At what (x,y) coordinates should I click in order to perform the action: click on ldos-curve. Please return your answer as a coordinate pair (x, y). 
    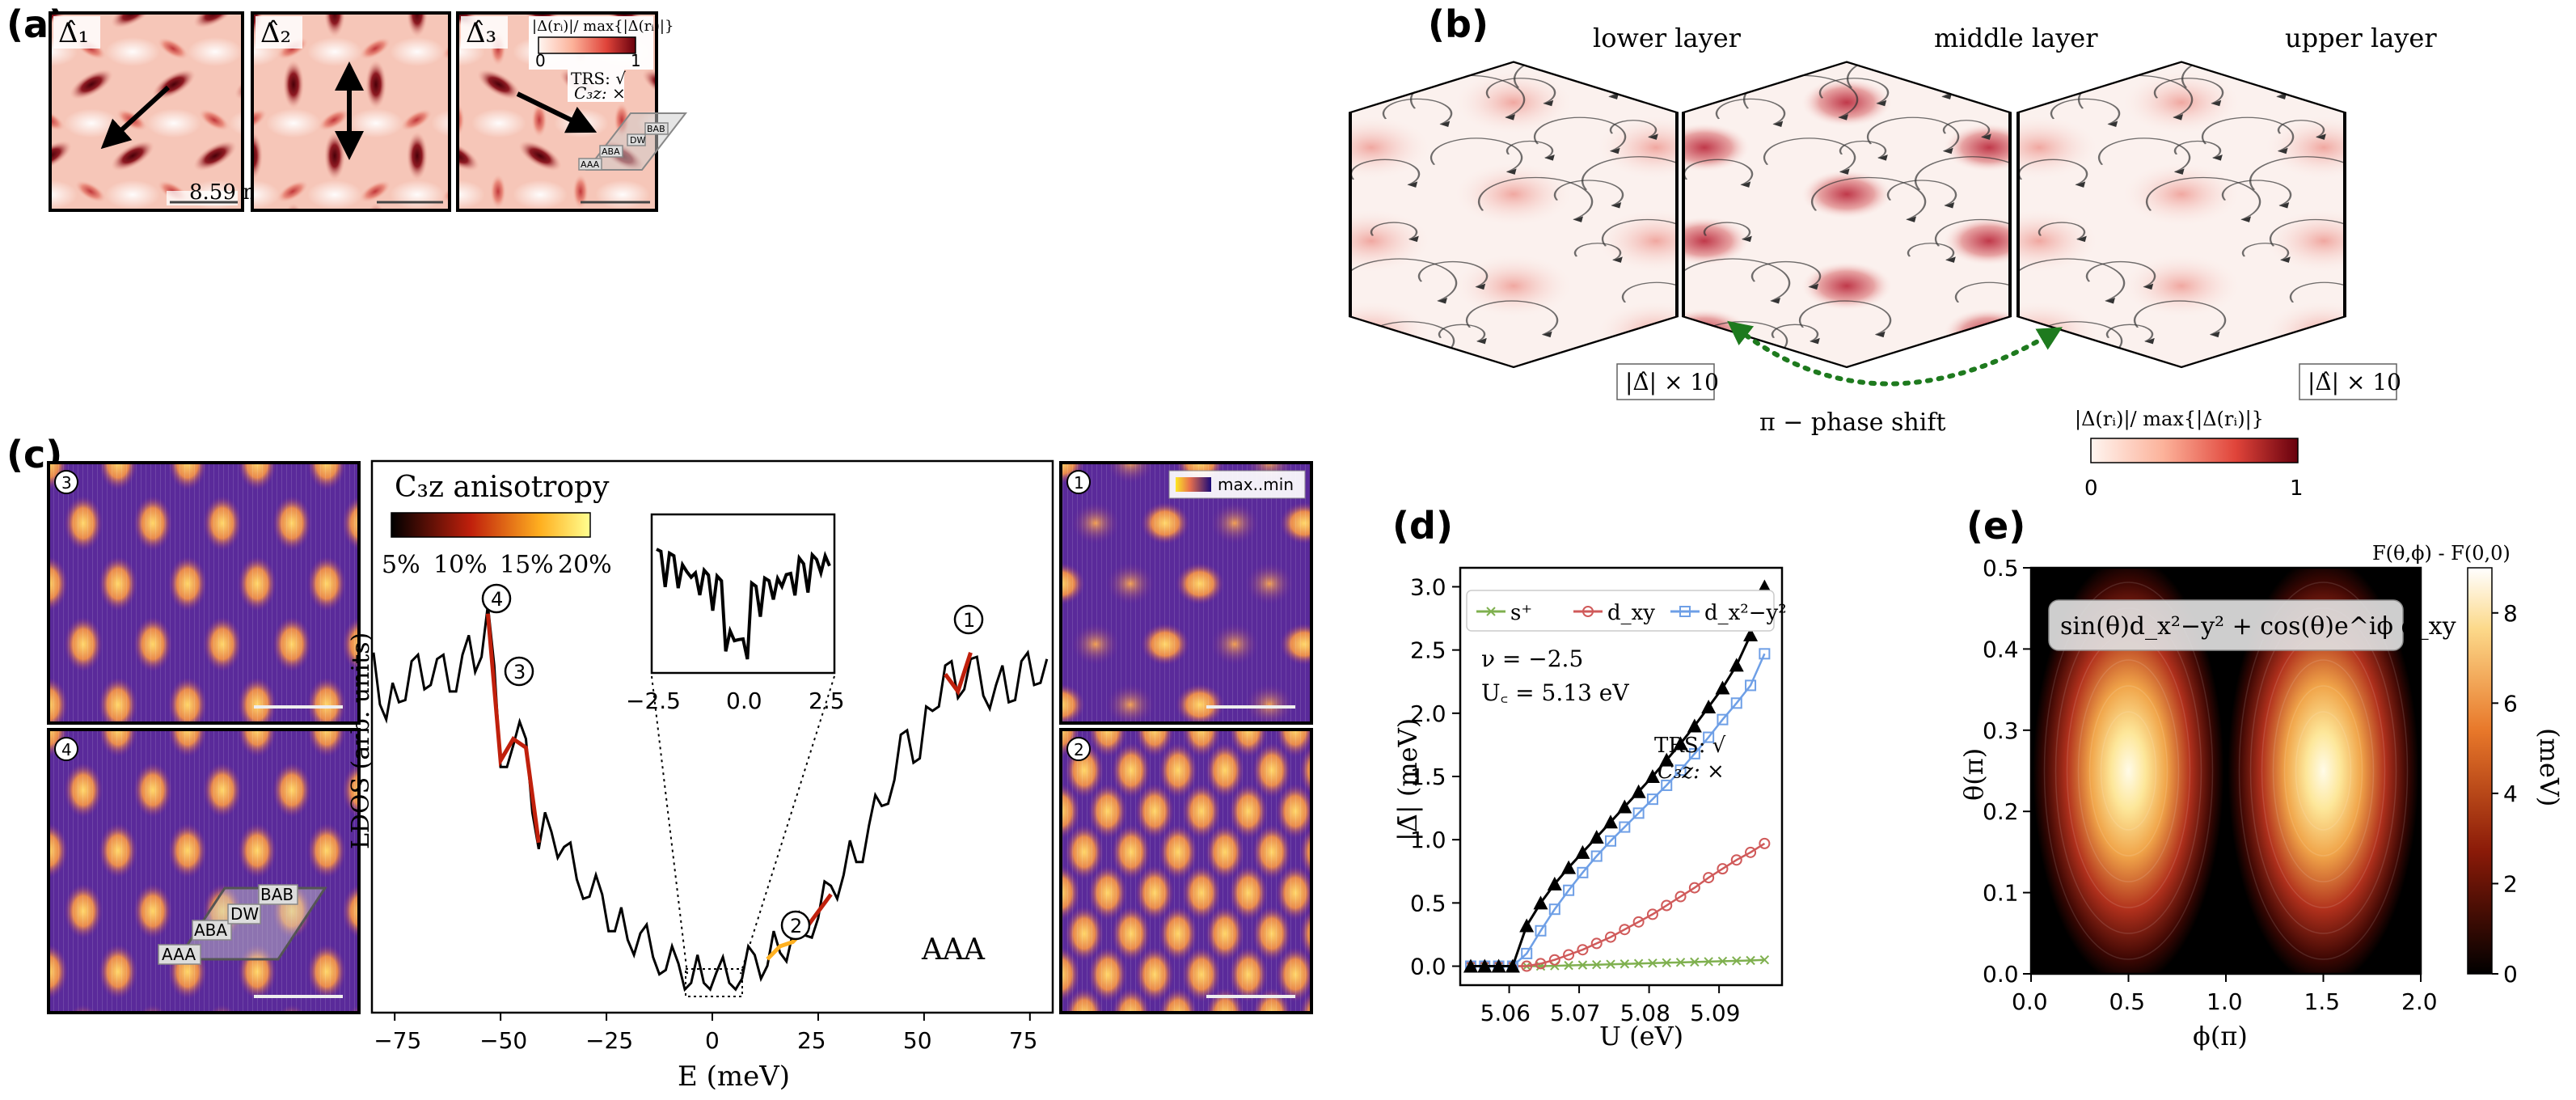
    Looking at the image, I should click on (710, 798).